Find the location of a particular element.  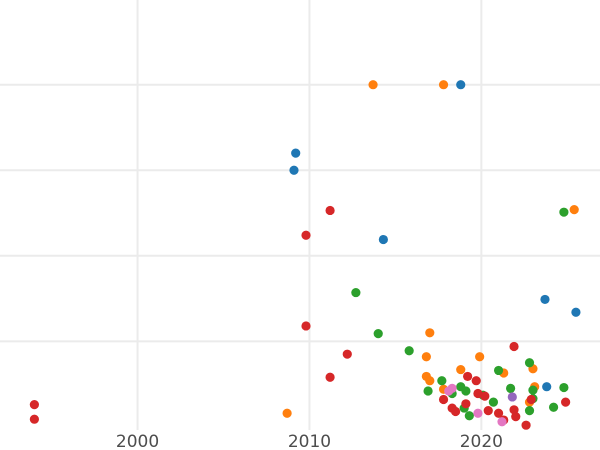

x-tick-label: 2010 is located at coordinates (309, 441).